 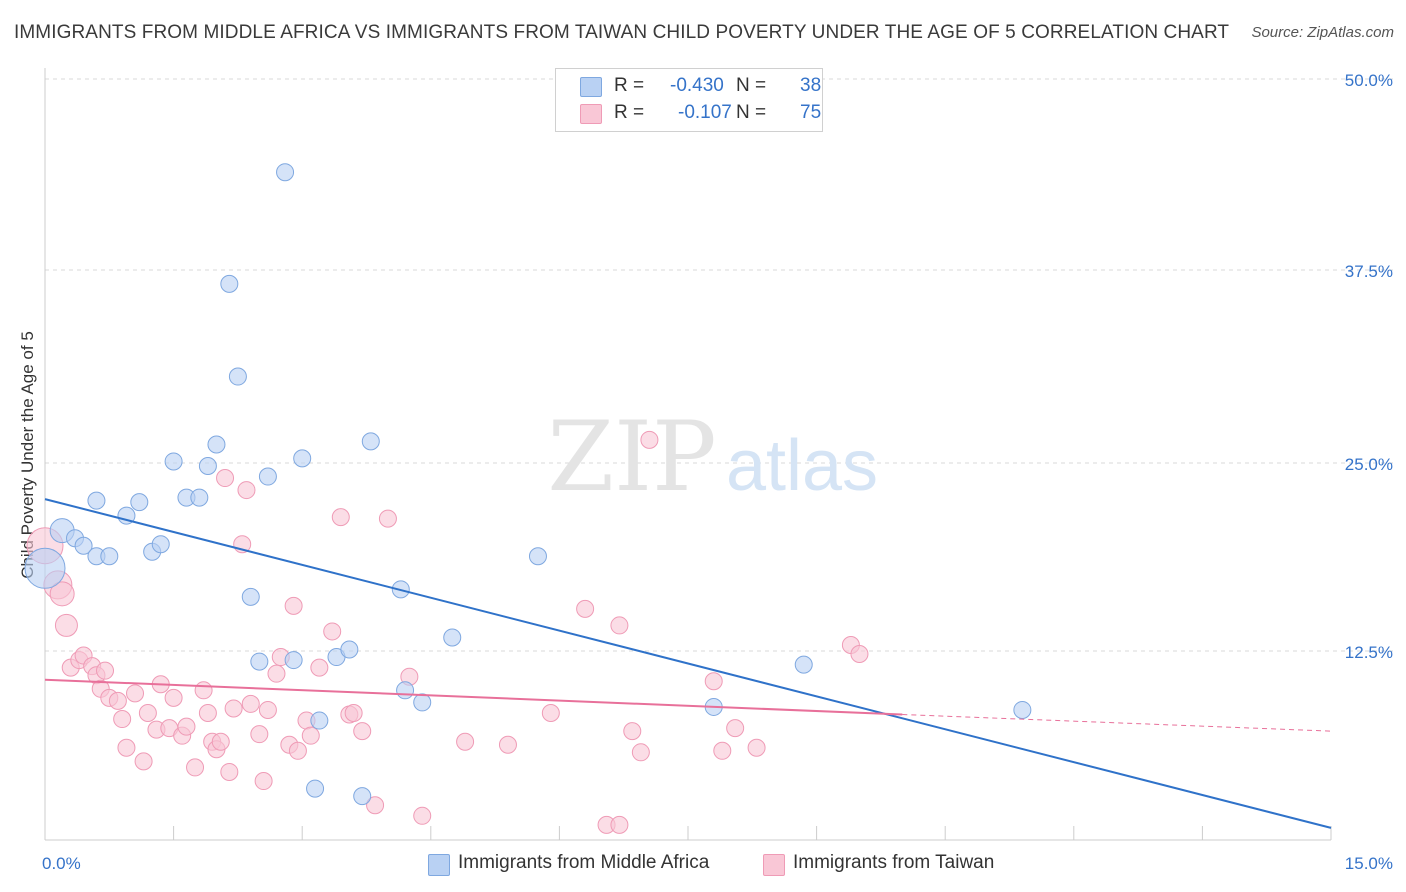 I want to click on trend-line-taiwan, so click(x=473, y=697).